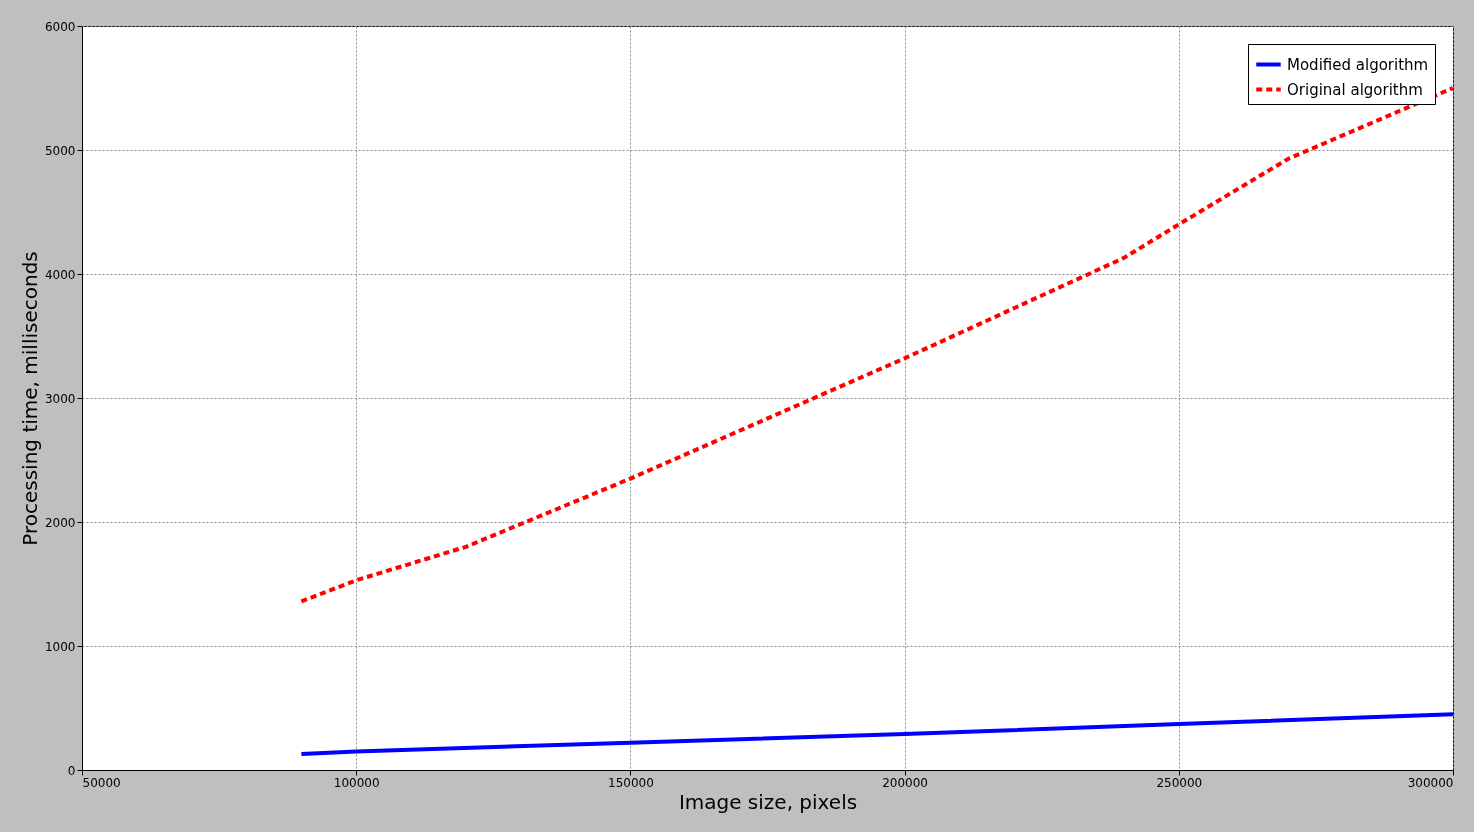  Describe the element at coordinates (60, 398) in the screenshot. I see `y-tick-label: 3000` at that location.